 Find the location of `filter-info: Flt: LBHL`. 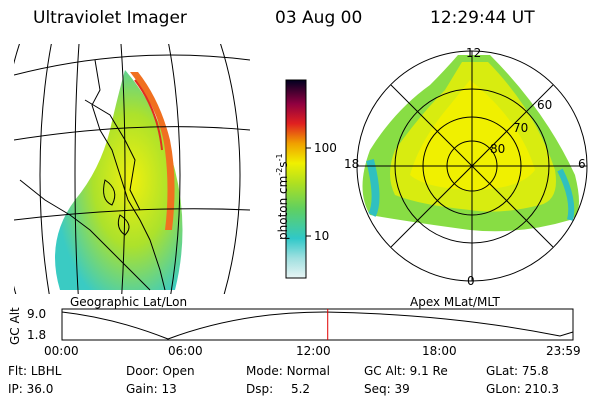

filter-info: Flt: LBHL is located at coordinates (34, 371).